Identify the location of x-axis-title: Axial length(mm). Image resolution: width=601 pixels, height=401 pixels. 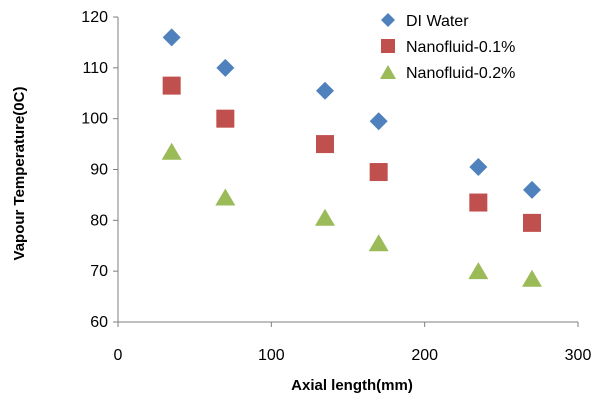
(352, 385).